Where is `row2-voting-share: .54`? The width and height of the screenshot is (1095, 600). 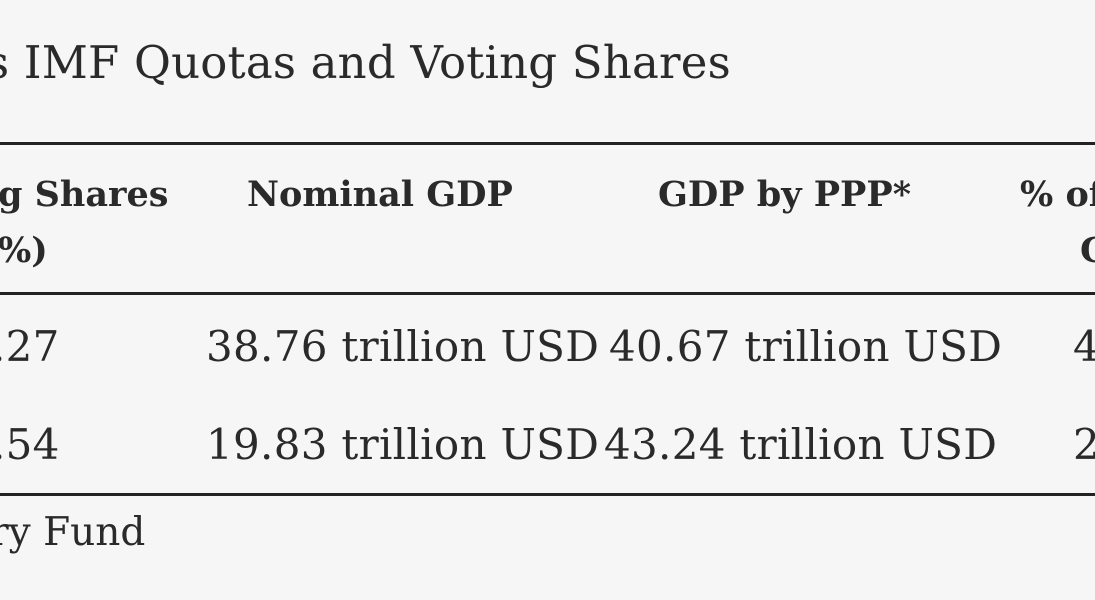 row2-voting-share: .54 is located at coordinates (30, 444).